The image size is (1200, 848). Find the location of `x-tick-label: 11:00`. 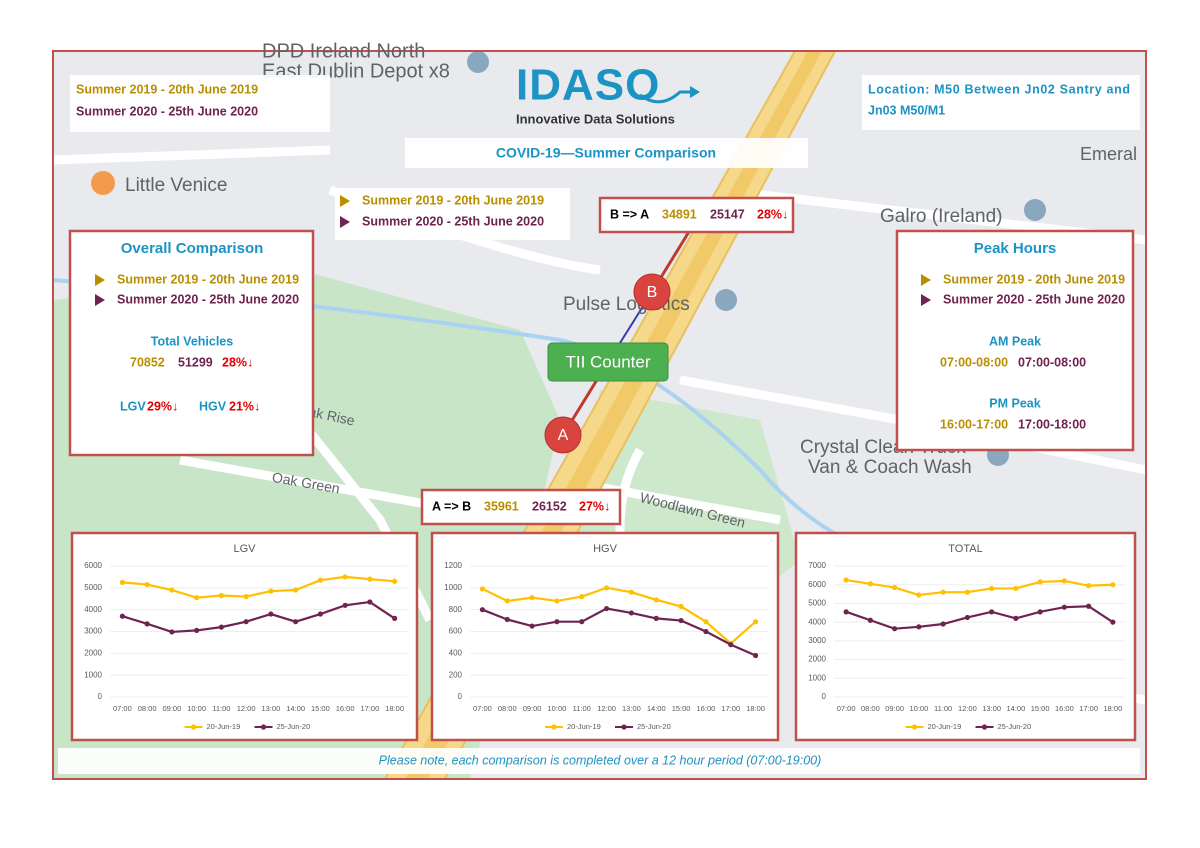

x-tick-label: 11:00 is located at coordinates (943, 708).